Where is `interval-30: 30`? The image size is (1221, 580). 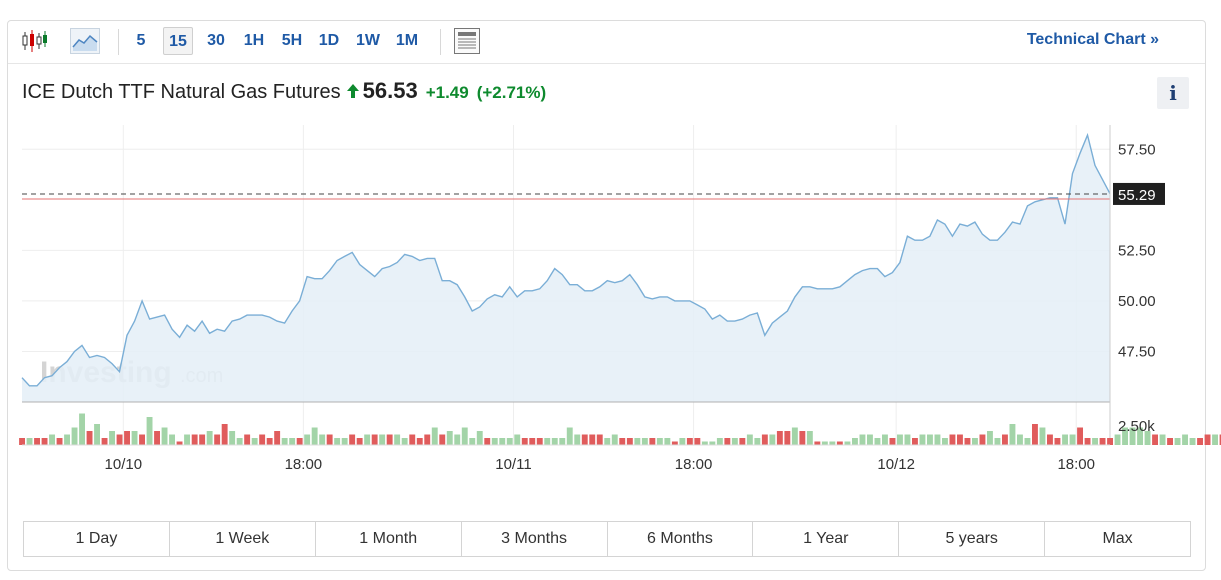
interval-30: 30 is located at coordinates (216, 40).